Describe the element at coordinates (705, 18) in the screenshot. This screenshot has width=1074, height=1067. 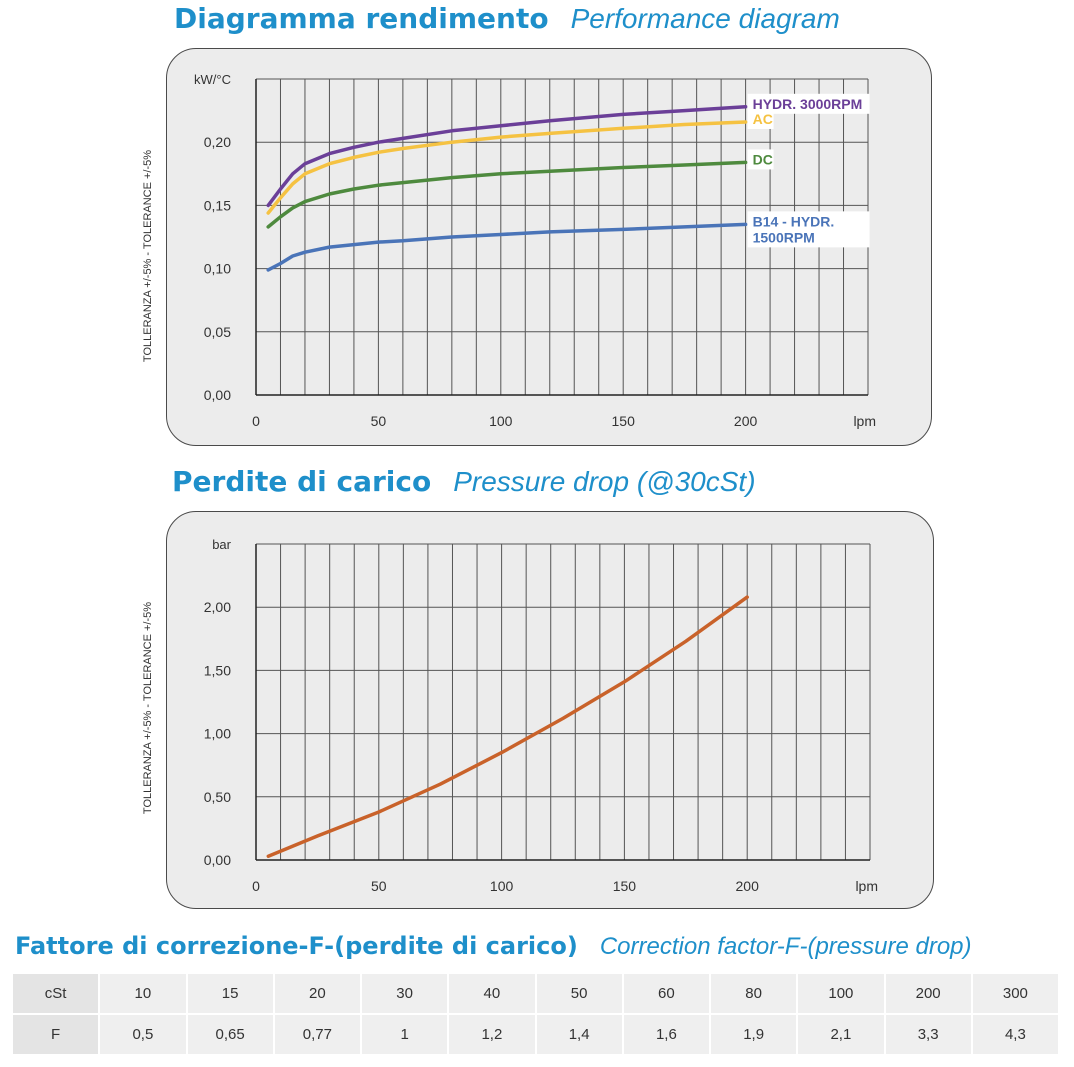
I see `performance-title-en: Performance diagram` at that location.